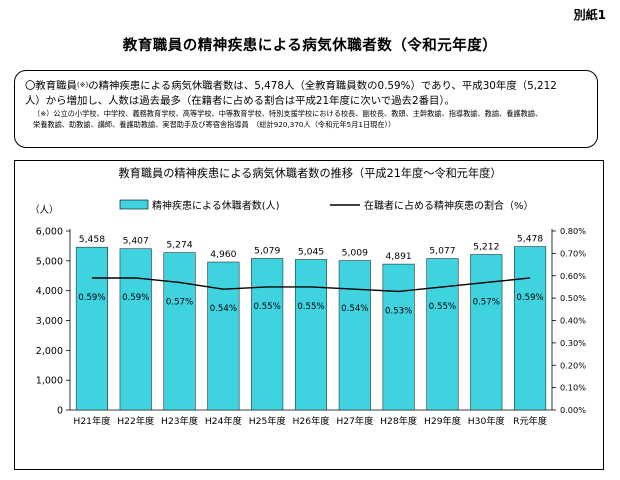 This screenshot has height=480, width=620. Describe the element at coordinates (51, 86) in the screenshot. I see `summary-line-1-a: 〇教育職員` at that location.